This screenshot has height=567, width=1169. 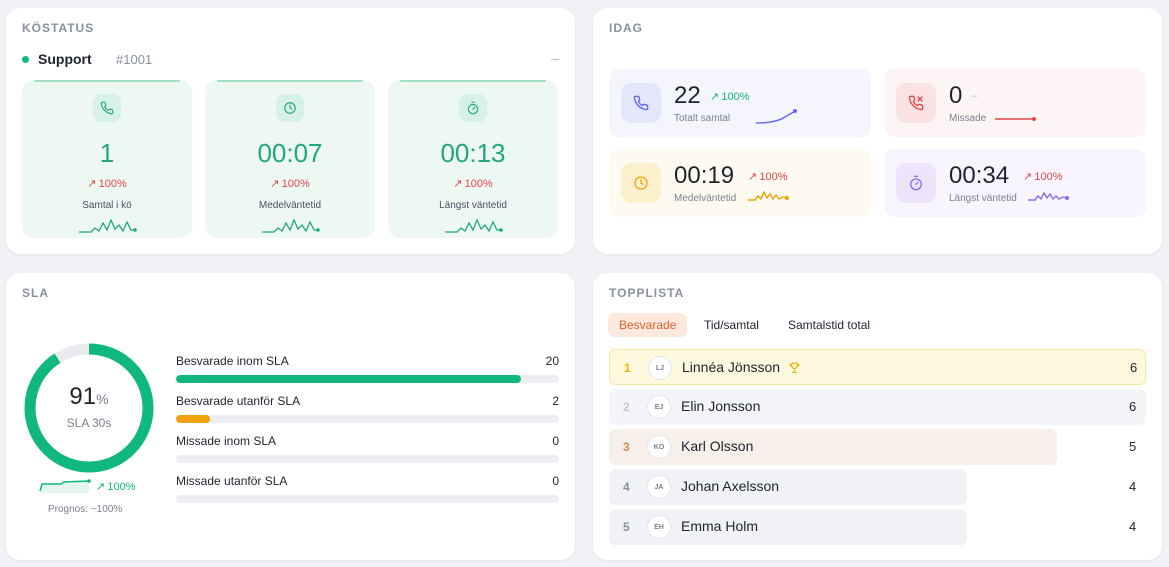 What do you see at coordinates (626, 447) in the screenshot?
I see `rank: 3` at bounding box center [626, 447].